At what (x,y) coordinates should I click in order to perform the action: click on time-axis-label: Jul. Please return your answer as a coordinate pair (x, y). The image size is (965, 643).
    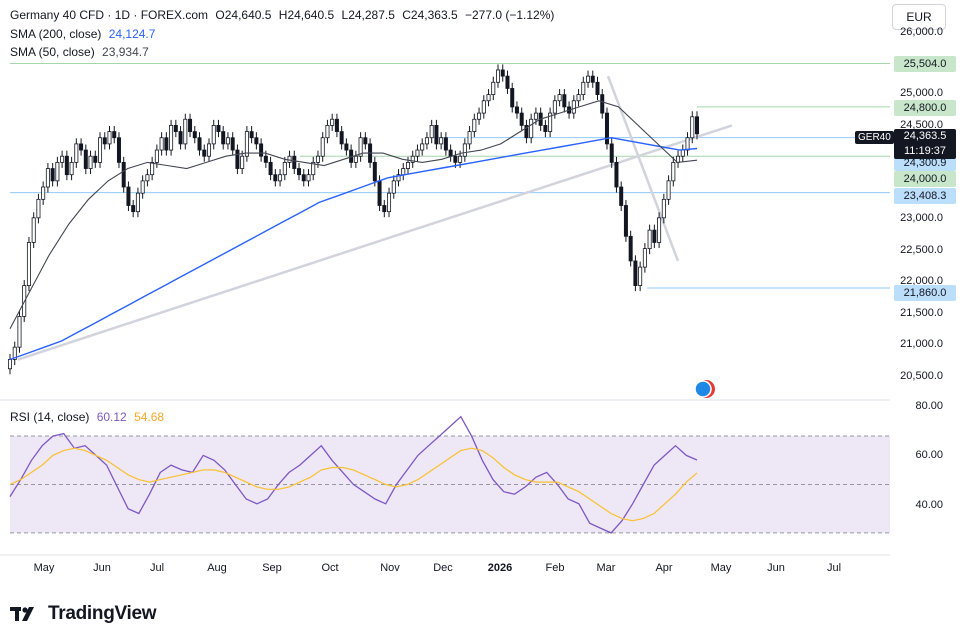
    Looking at the image, I should click on (834, 568).